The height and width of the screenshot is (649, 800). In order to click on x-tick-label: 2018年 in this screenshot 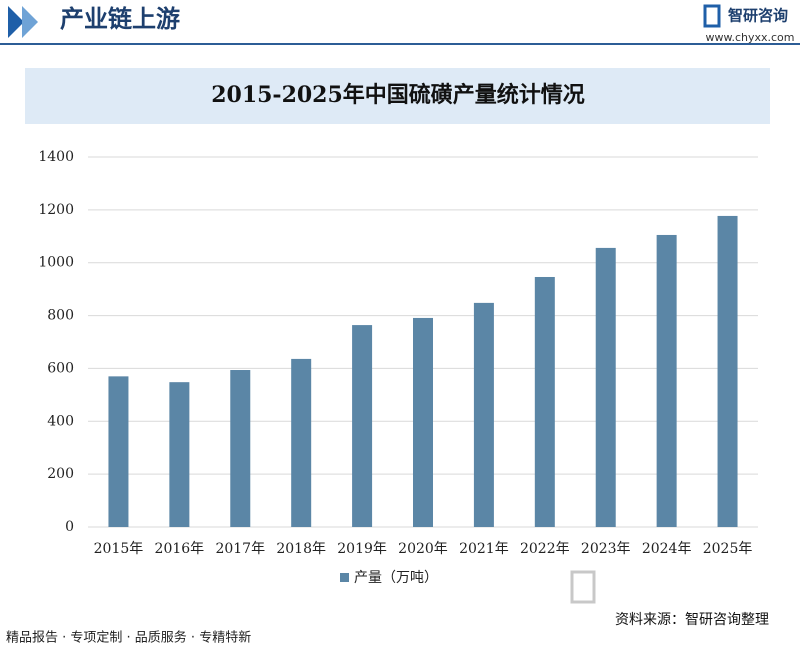, I will do `click(301, 549)`.